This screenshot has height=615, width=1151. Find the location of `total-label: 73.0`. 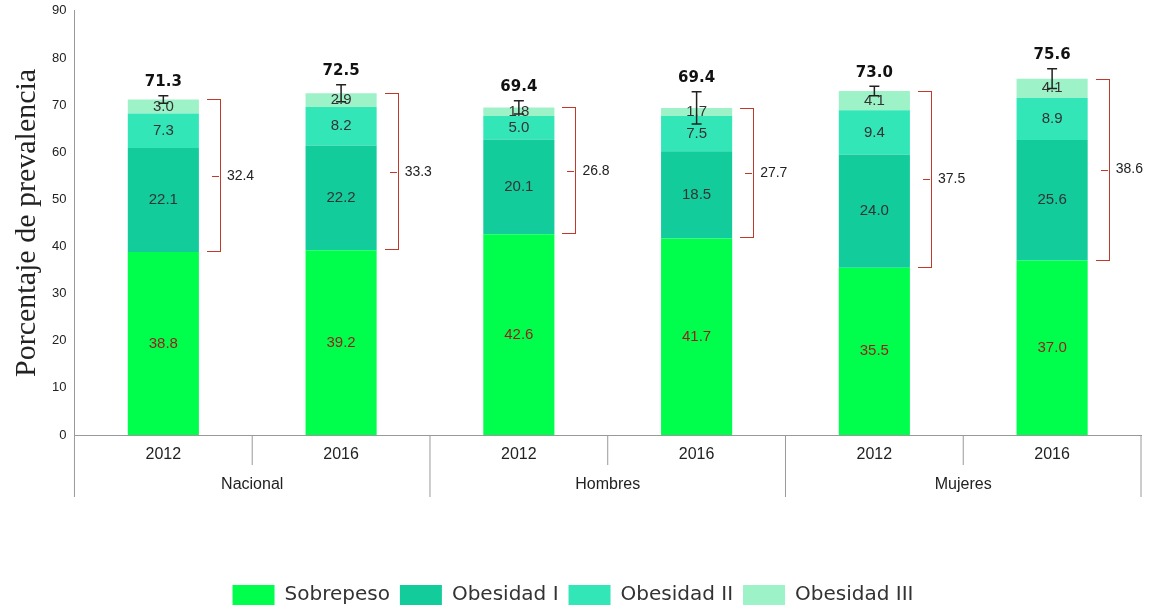

total-label: 73.0 is located at coordinates (874, 71).